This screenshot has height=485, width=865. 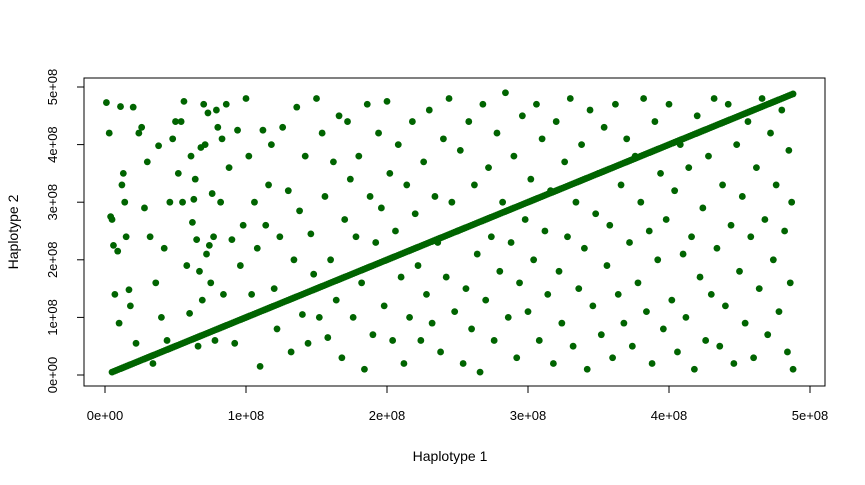 I want to click on x-axis-title: Haplotype 1, so click(x=450, y=456).